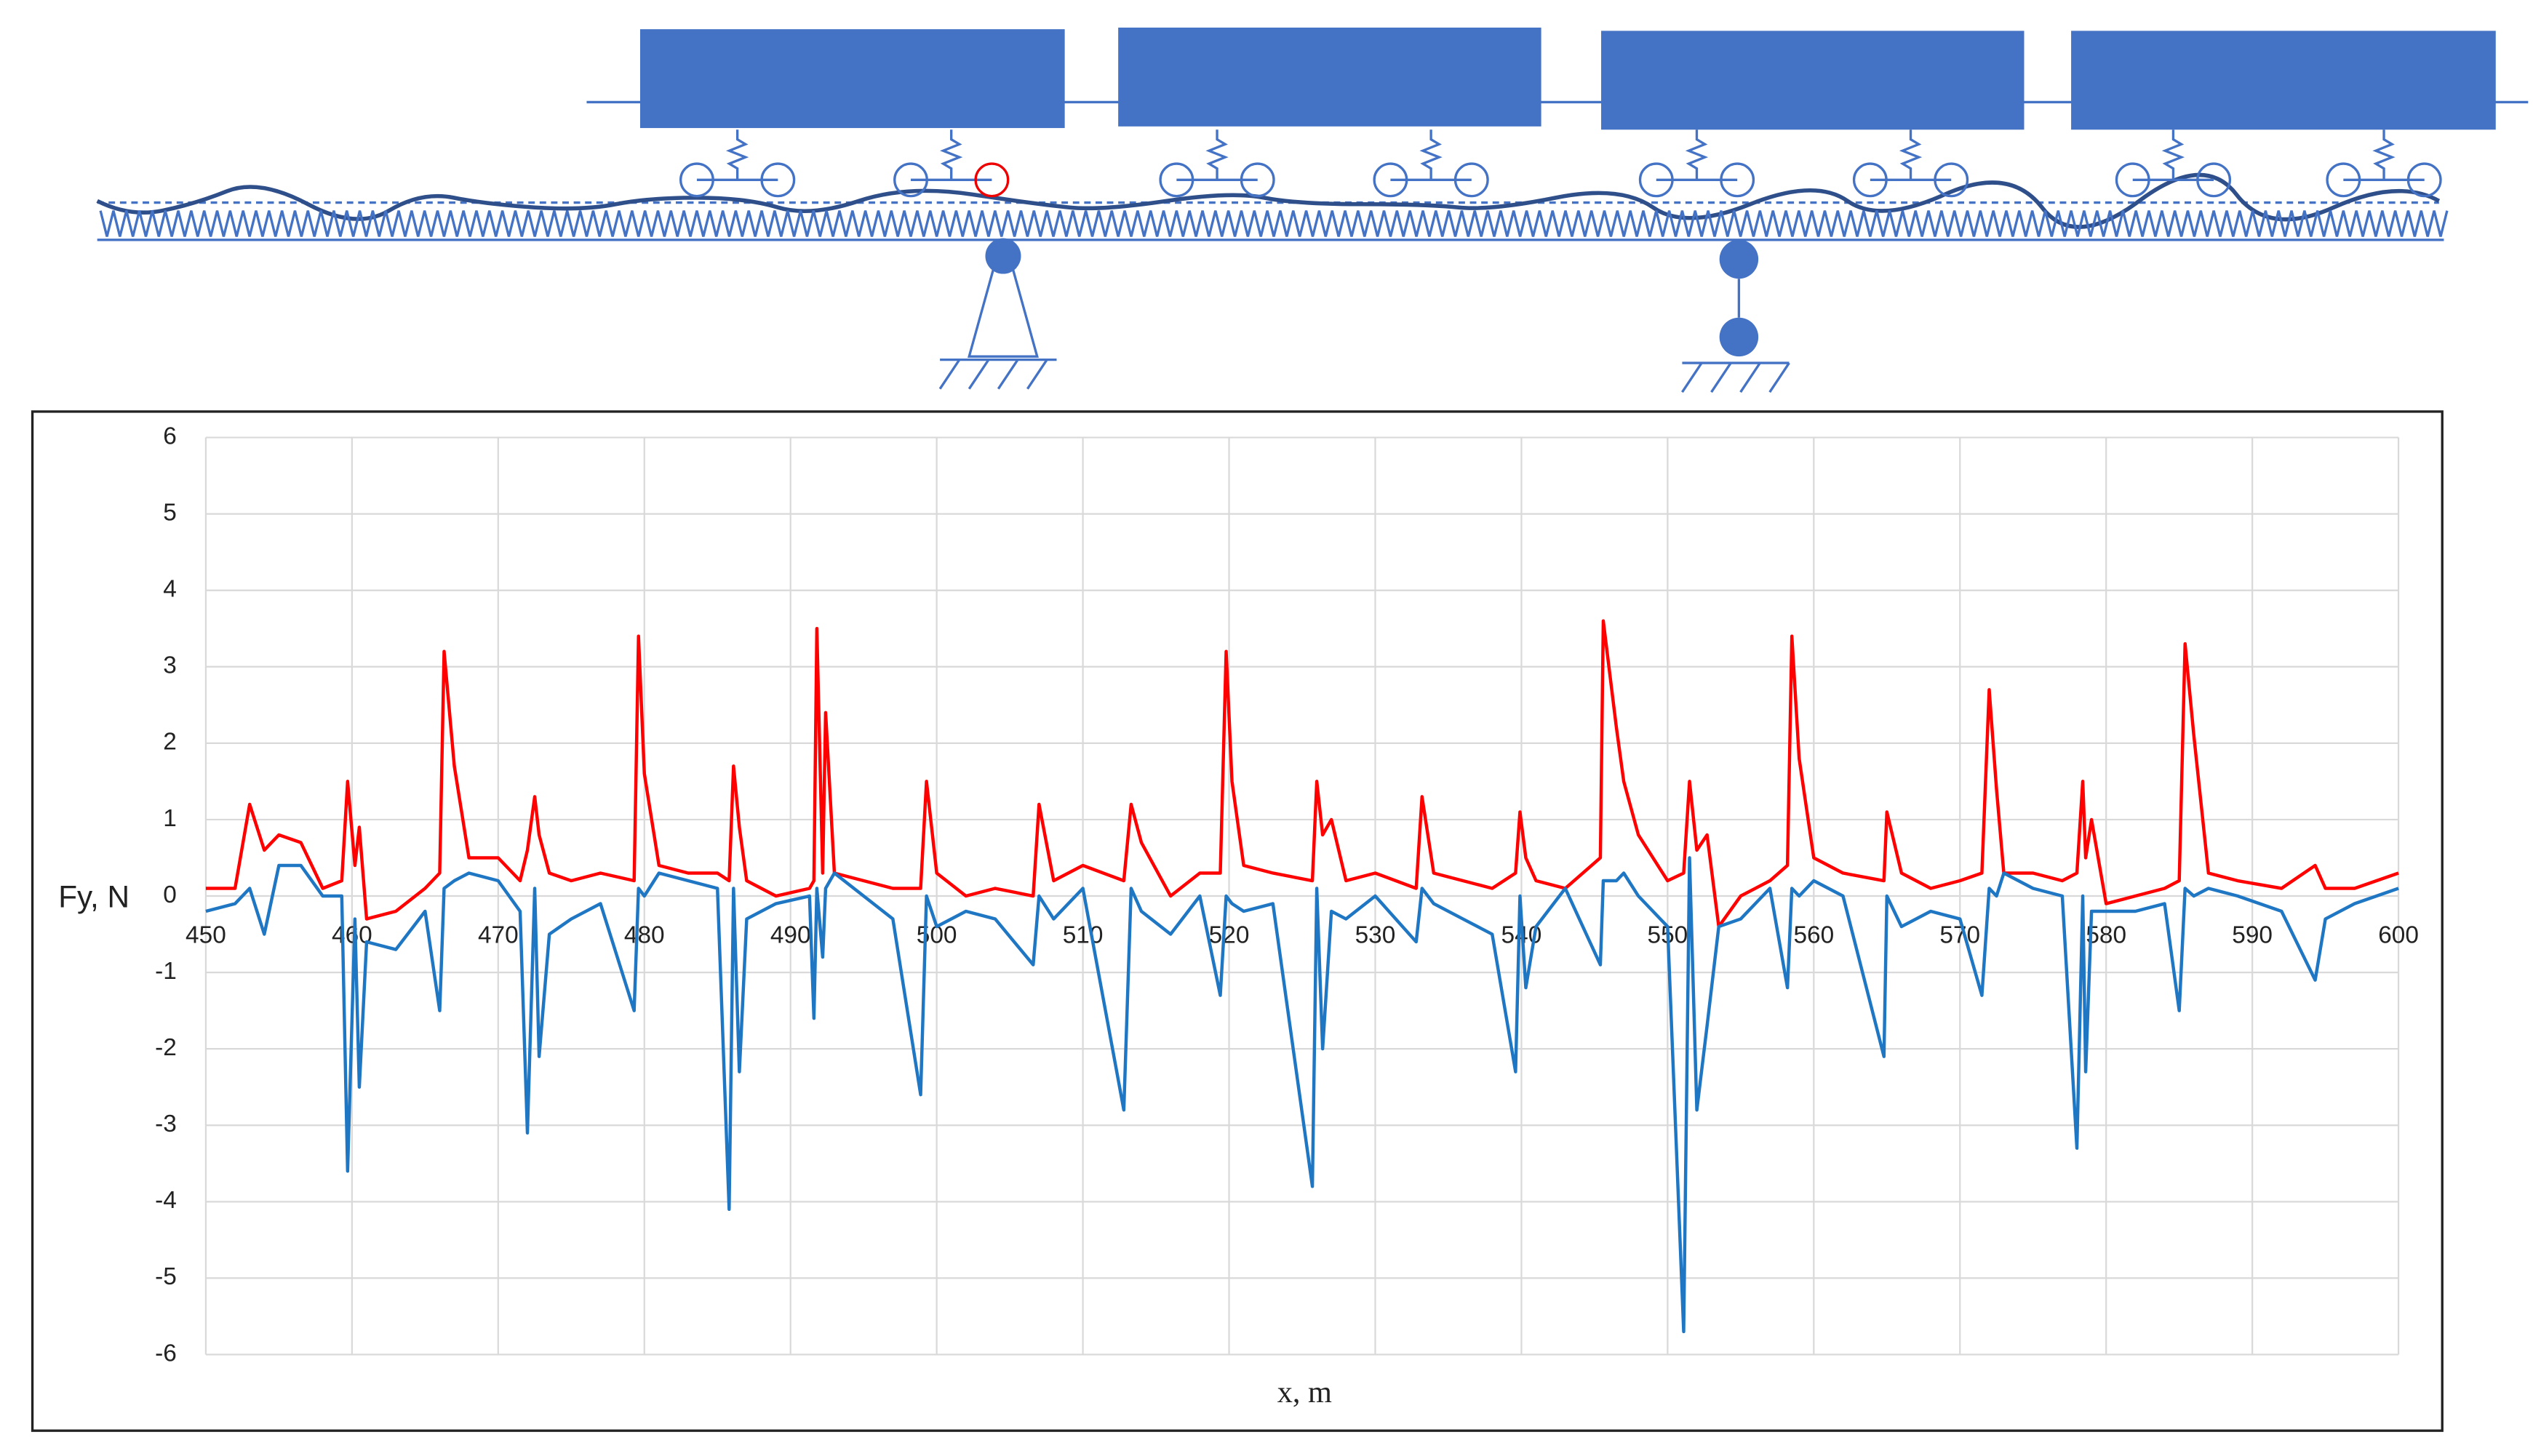 The width and height of the screenshot is (2533, 1456). I want to click on y-tick-label: -1, so click(166, 971).